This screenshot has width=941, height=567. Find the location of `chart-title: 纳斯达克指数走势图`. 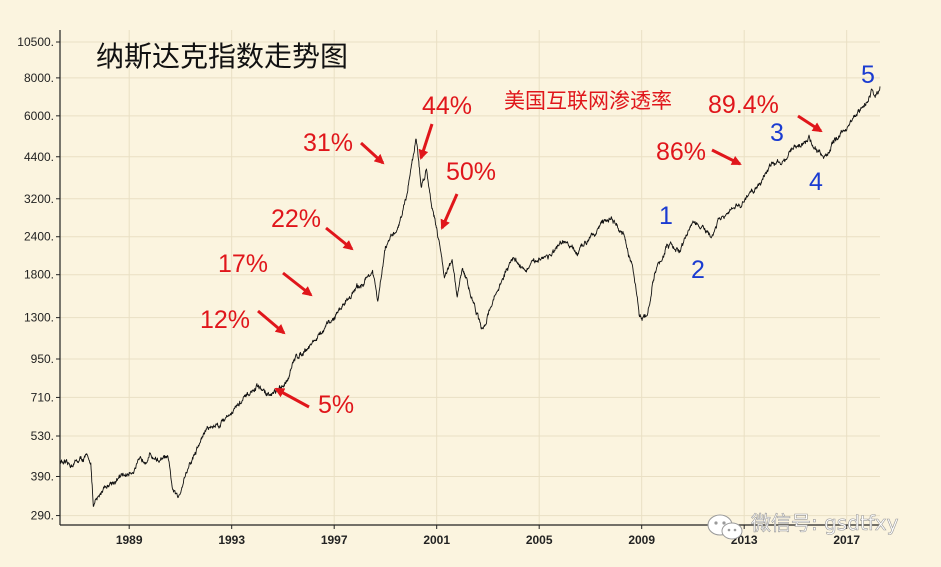

chart-title: 纳斯达克指数走势图 is located at coordinates (222, 56).